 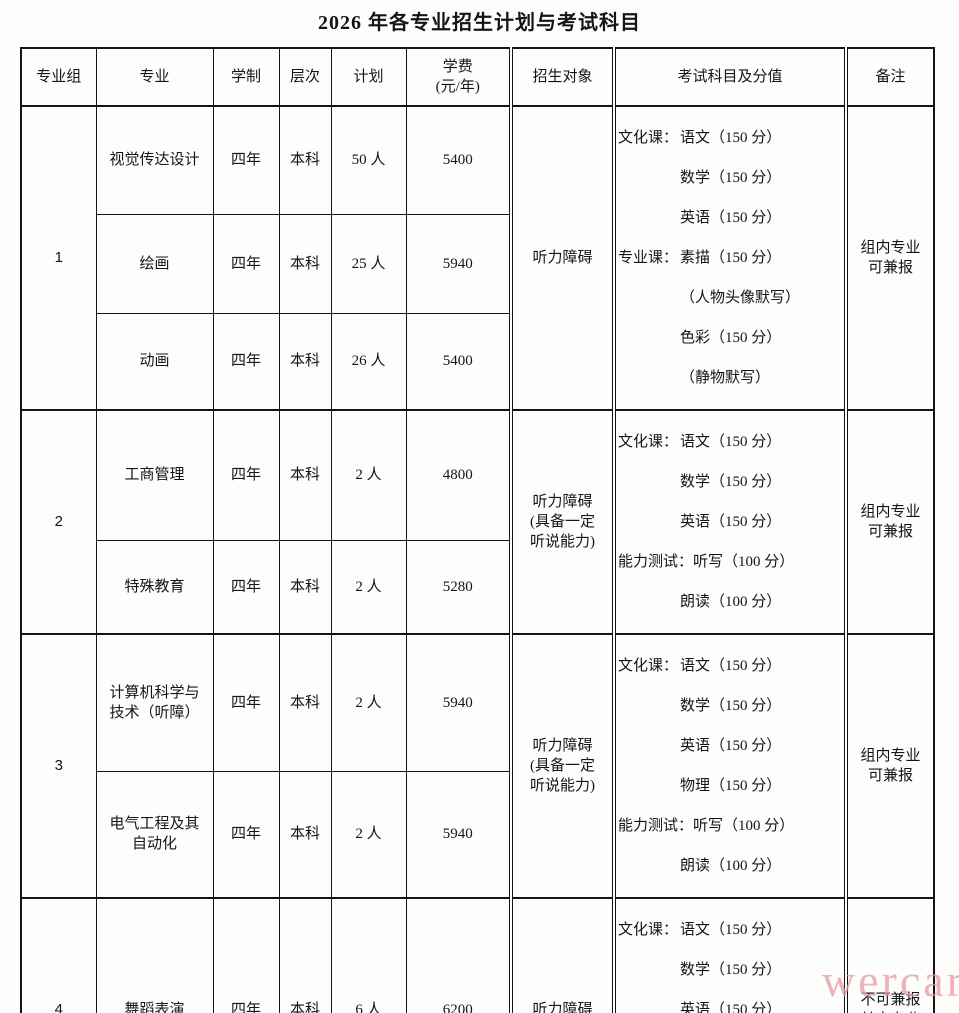 I want to click on table-row: 动画 四年 本科 26 人 5400, so click(x=477, y=361).